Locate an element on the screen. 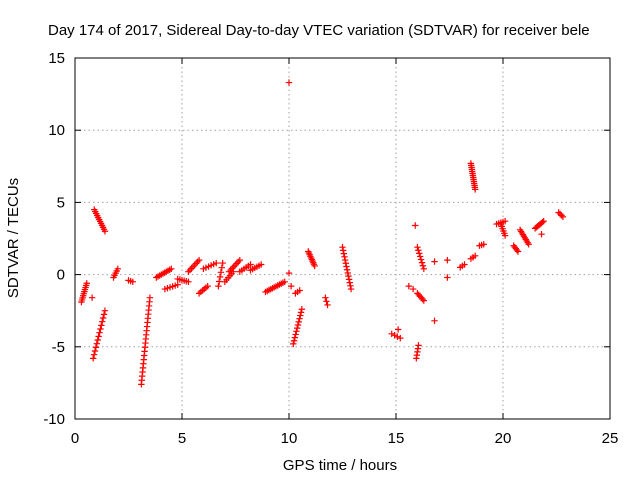  x-tick-label: 0 is located at coordinates (75, 438).